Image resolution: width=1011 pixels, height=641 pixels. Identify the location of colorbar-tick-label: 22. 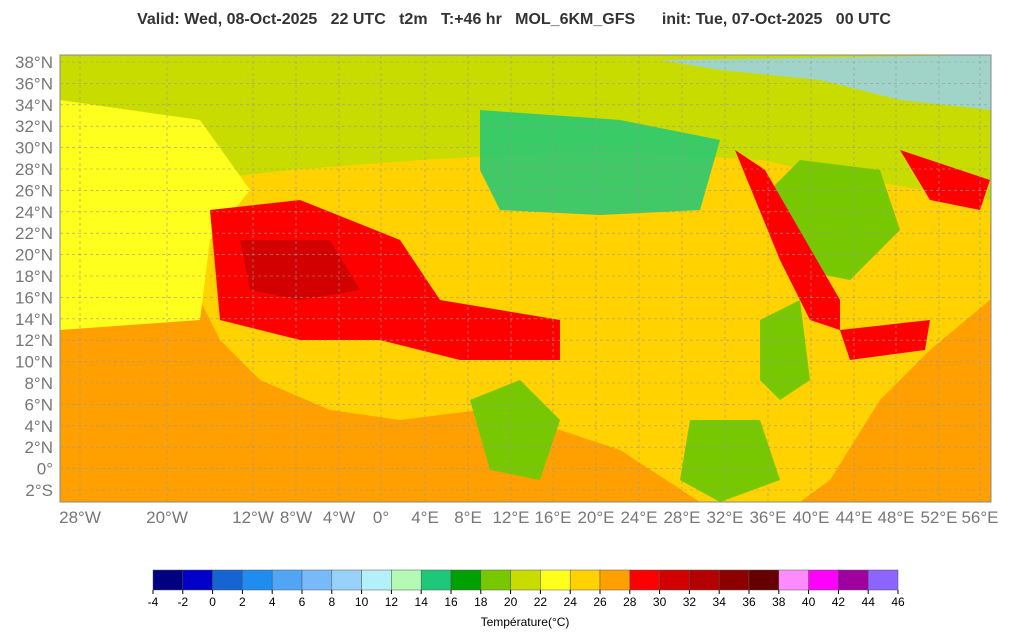
(541, 602).